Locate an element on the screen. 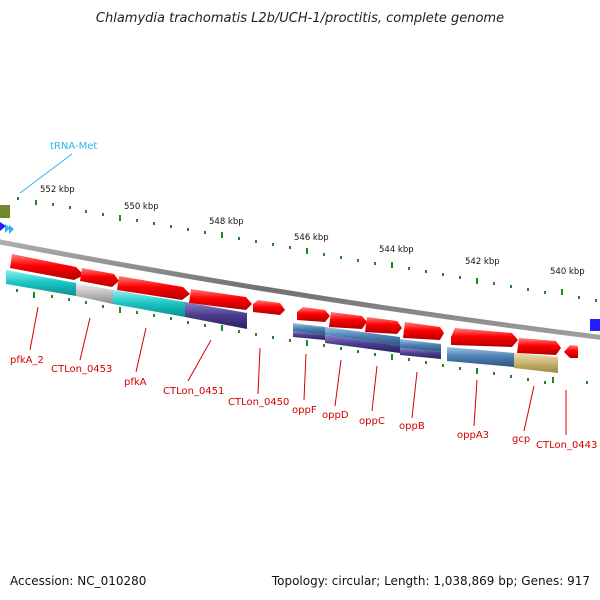 Image resolution: width=600 pixels, height=600 pixels. gene-label: oppD is located at coordinates (335, 415).